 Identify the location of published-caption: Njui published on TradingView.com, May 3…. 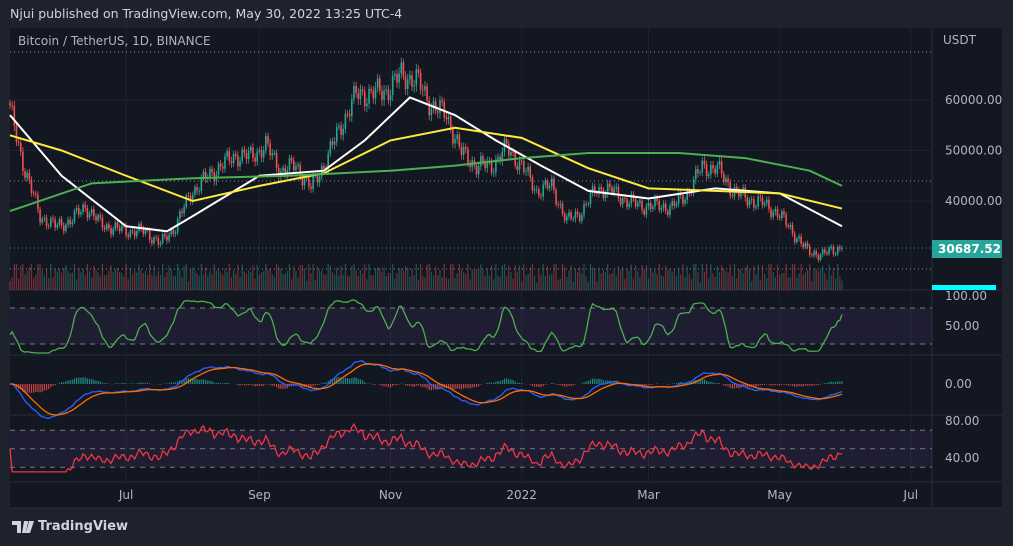
(206, 13).